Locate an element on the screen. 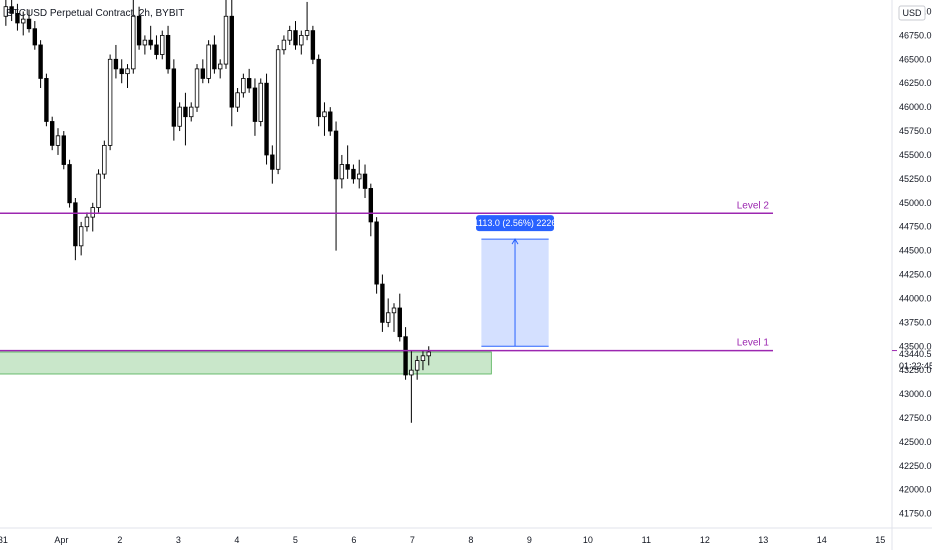  currency-label: USD is located at coordinates (912, 13).